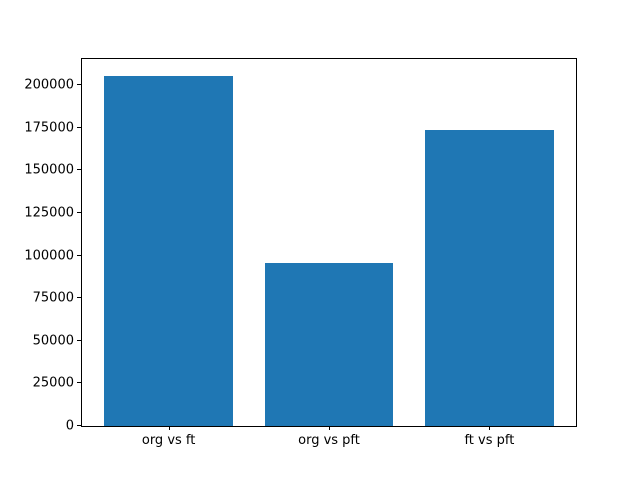 The height and width of the screenshot is (480, 640). What do you see at coordinates (49, 128) in the screenshot?
I see `y-tick-label: 175000` at bounding box center [49, 128].